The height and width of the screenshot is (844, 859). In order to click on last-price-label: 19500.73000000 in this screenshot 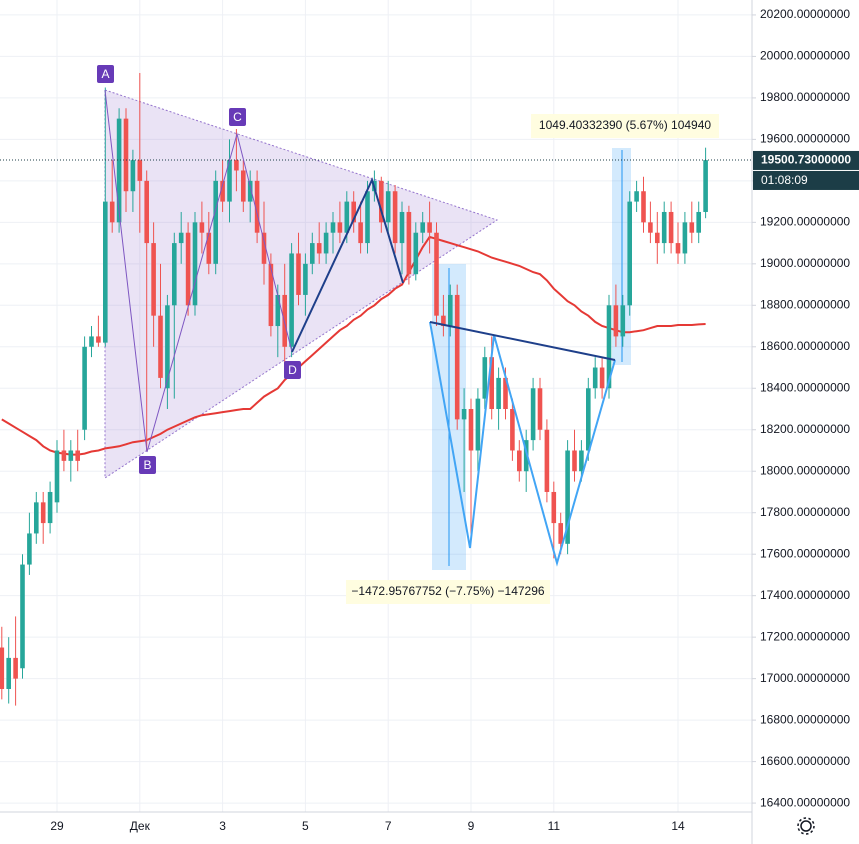, I will do `click(806, 160)`.